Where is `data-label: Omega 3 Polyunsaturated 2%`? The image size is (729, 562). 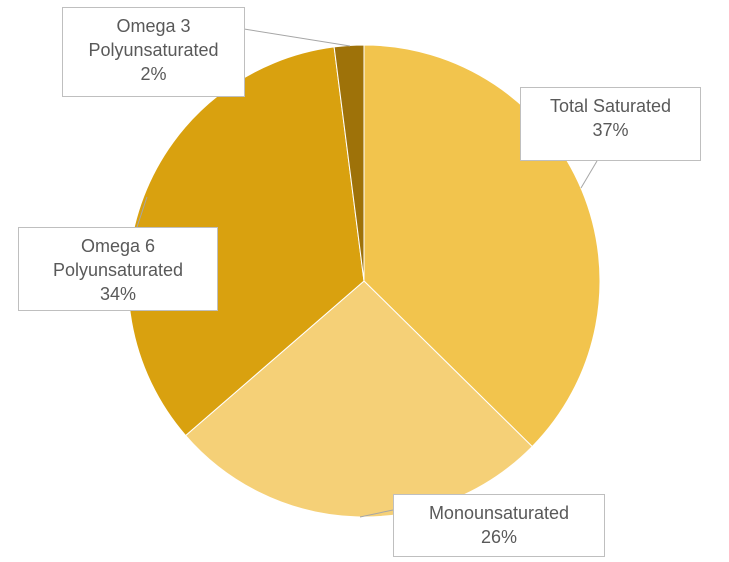
data-label: Omega 3 Polyunsaturated 2% is located at coordinates (153, 52).